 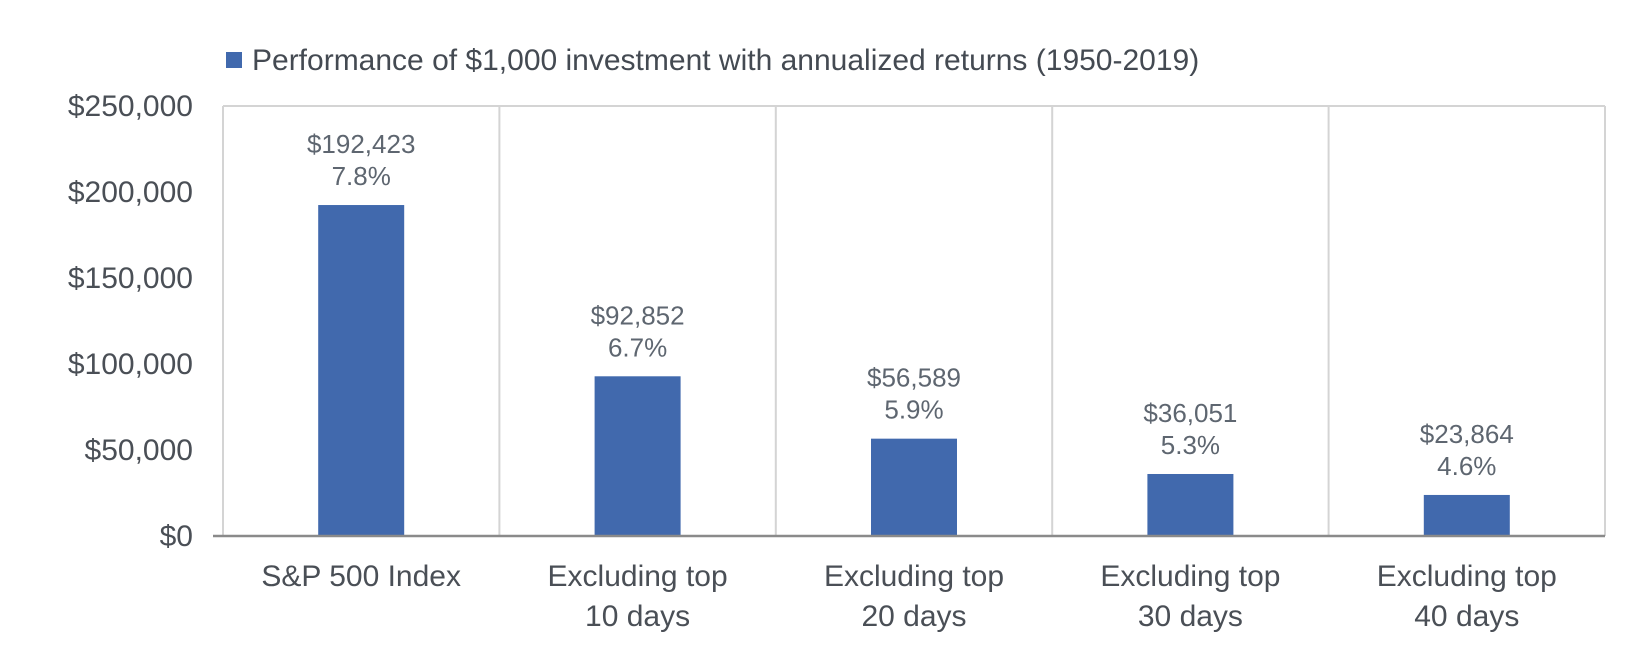 I want to click on data-label-return: 5.9%, so click(x=913, y=410).